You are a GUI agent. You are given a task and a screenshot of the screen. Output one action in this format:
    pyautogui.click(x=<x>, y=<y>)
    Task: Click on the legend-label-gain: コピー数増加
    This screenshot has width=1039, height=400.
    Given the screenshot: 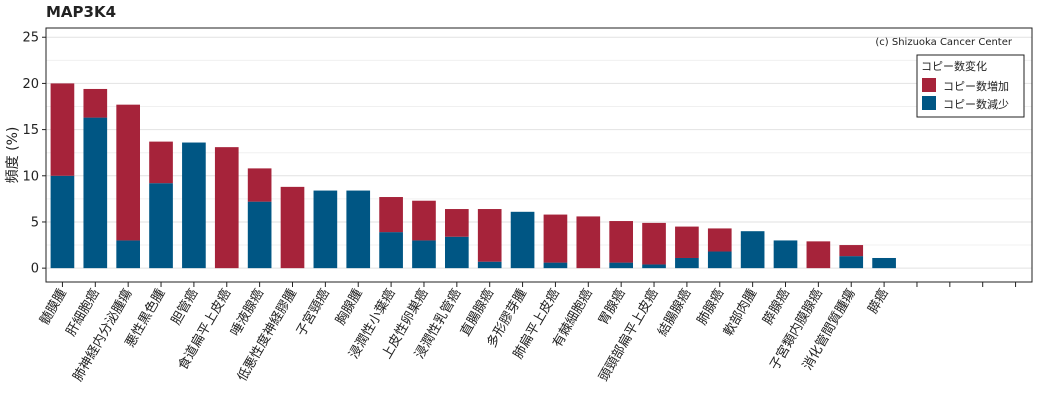 What is the action you would take?
    pyautogui.click(x=976, y=86)
    